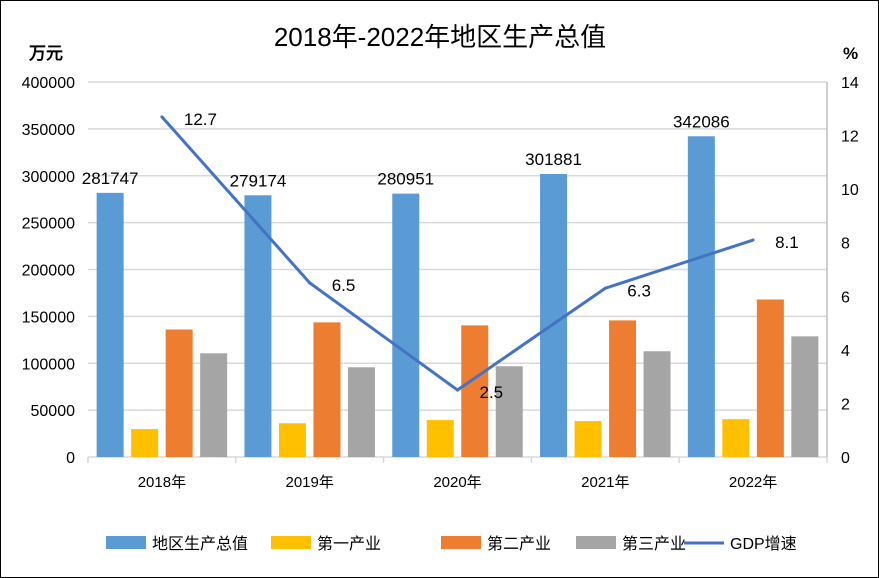 Image resolution: width=879 pixels, height=578 pixels. What do you see at coordinates (45, 53) in the screenshot?
I see `y-axis-label: 万元` at bounding box center [45, 53].